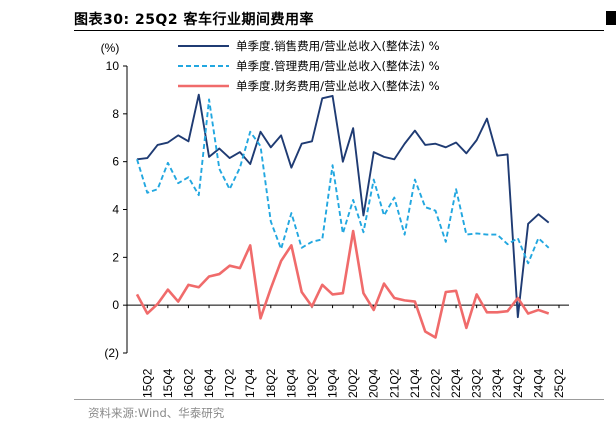  I want to click on x-tick-label: 16Q2, so click(188, 383).